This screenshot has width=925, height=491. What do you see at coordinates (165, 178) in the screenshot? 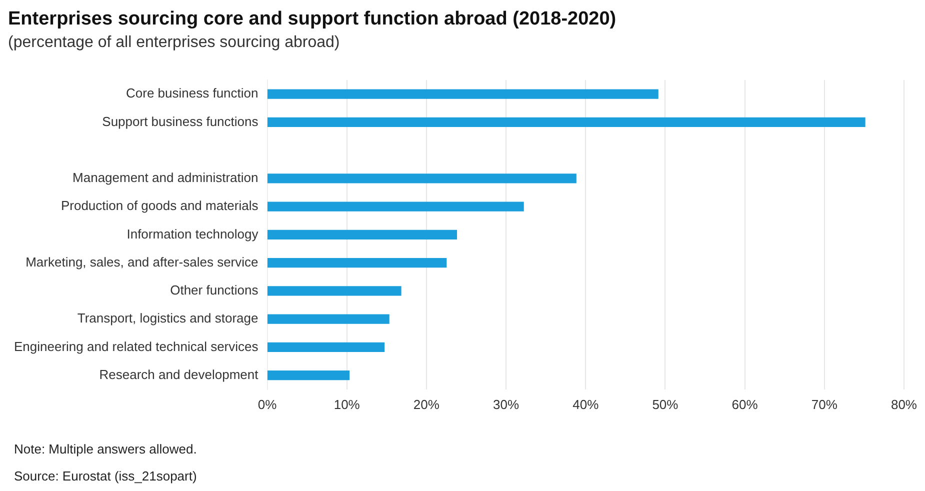
I see `y-tick-label: Management and administration` at bounding box center [165, 178].